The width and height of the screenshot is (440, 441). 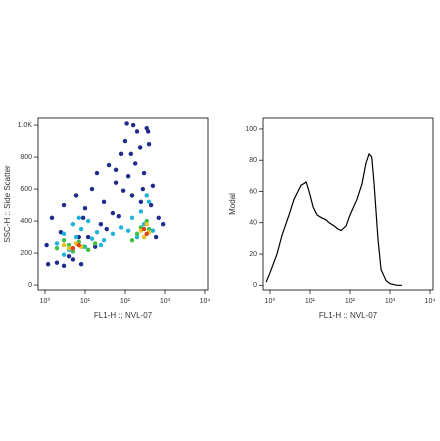 What do you see at coordinates (26, 157) in the screenshot?
I see `y-tick-label: 800` at bounding box center [26, 157].